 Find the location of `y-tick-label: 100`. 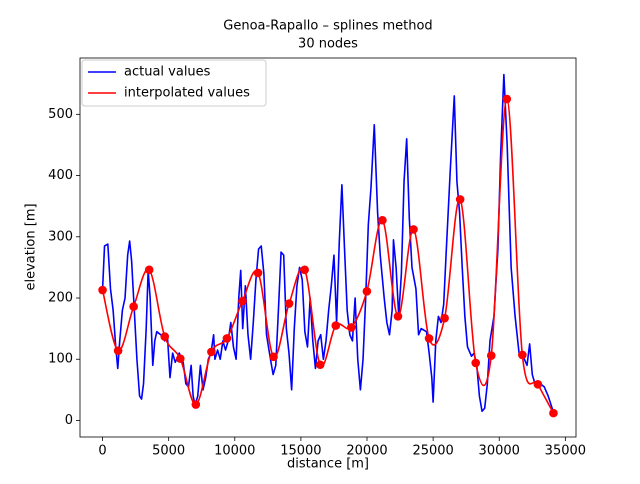

y-tick-label: 100 is located at coordinates (60, 359).